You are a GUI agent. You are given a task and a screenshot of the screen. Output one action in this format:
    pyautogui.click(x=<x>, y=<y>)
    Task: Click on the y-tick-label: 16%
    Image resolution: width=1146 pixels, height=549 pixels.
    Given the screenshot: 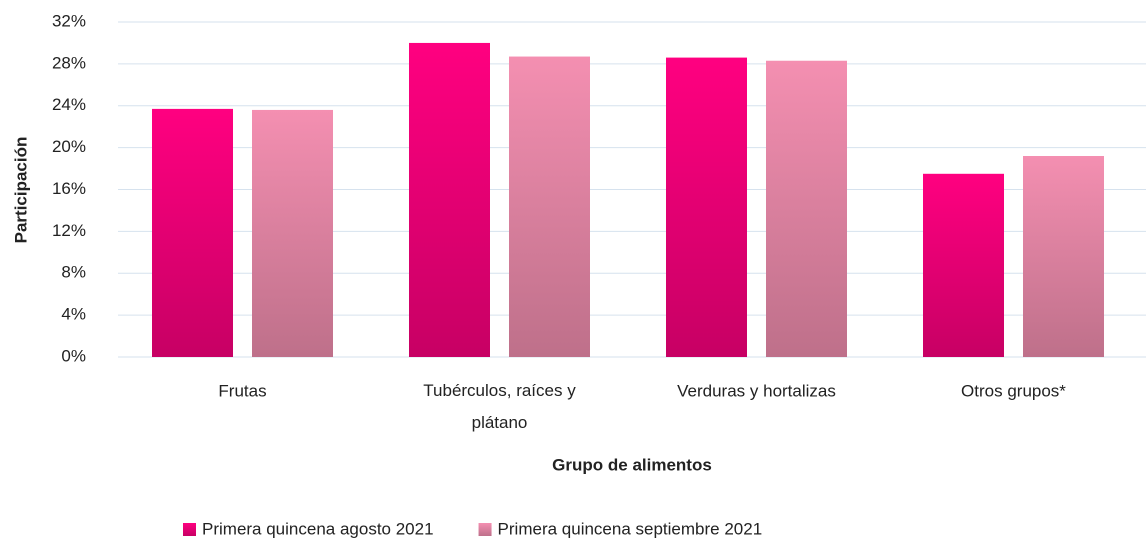 What is the action you would take?
    pyautogui.click(x=69, y=188)
    